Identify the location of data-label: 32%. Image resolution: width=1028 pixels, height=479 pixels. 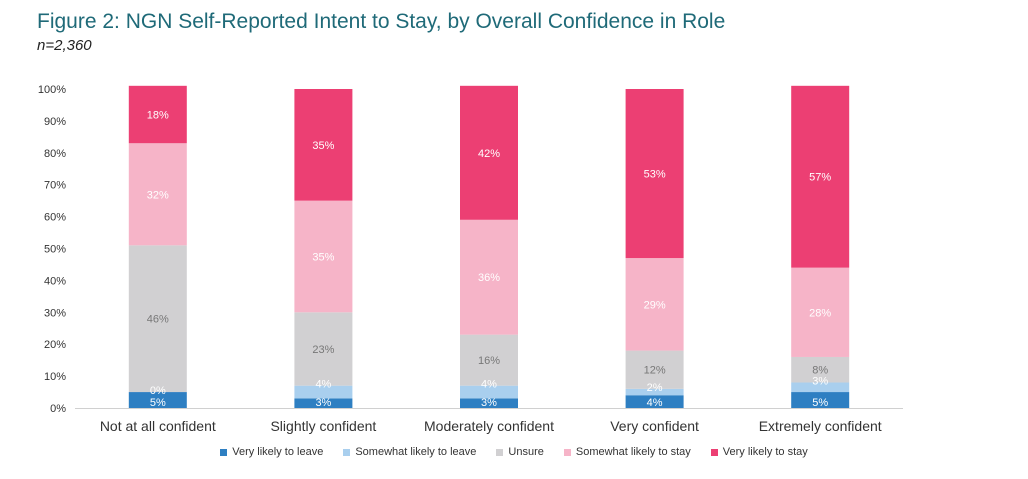
(158, 195).